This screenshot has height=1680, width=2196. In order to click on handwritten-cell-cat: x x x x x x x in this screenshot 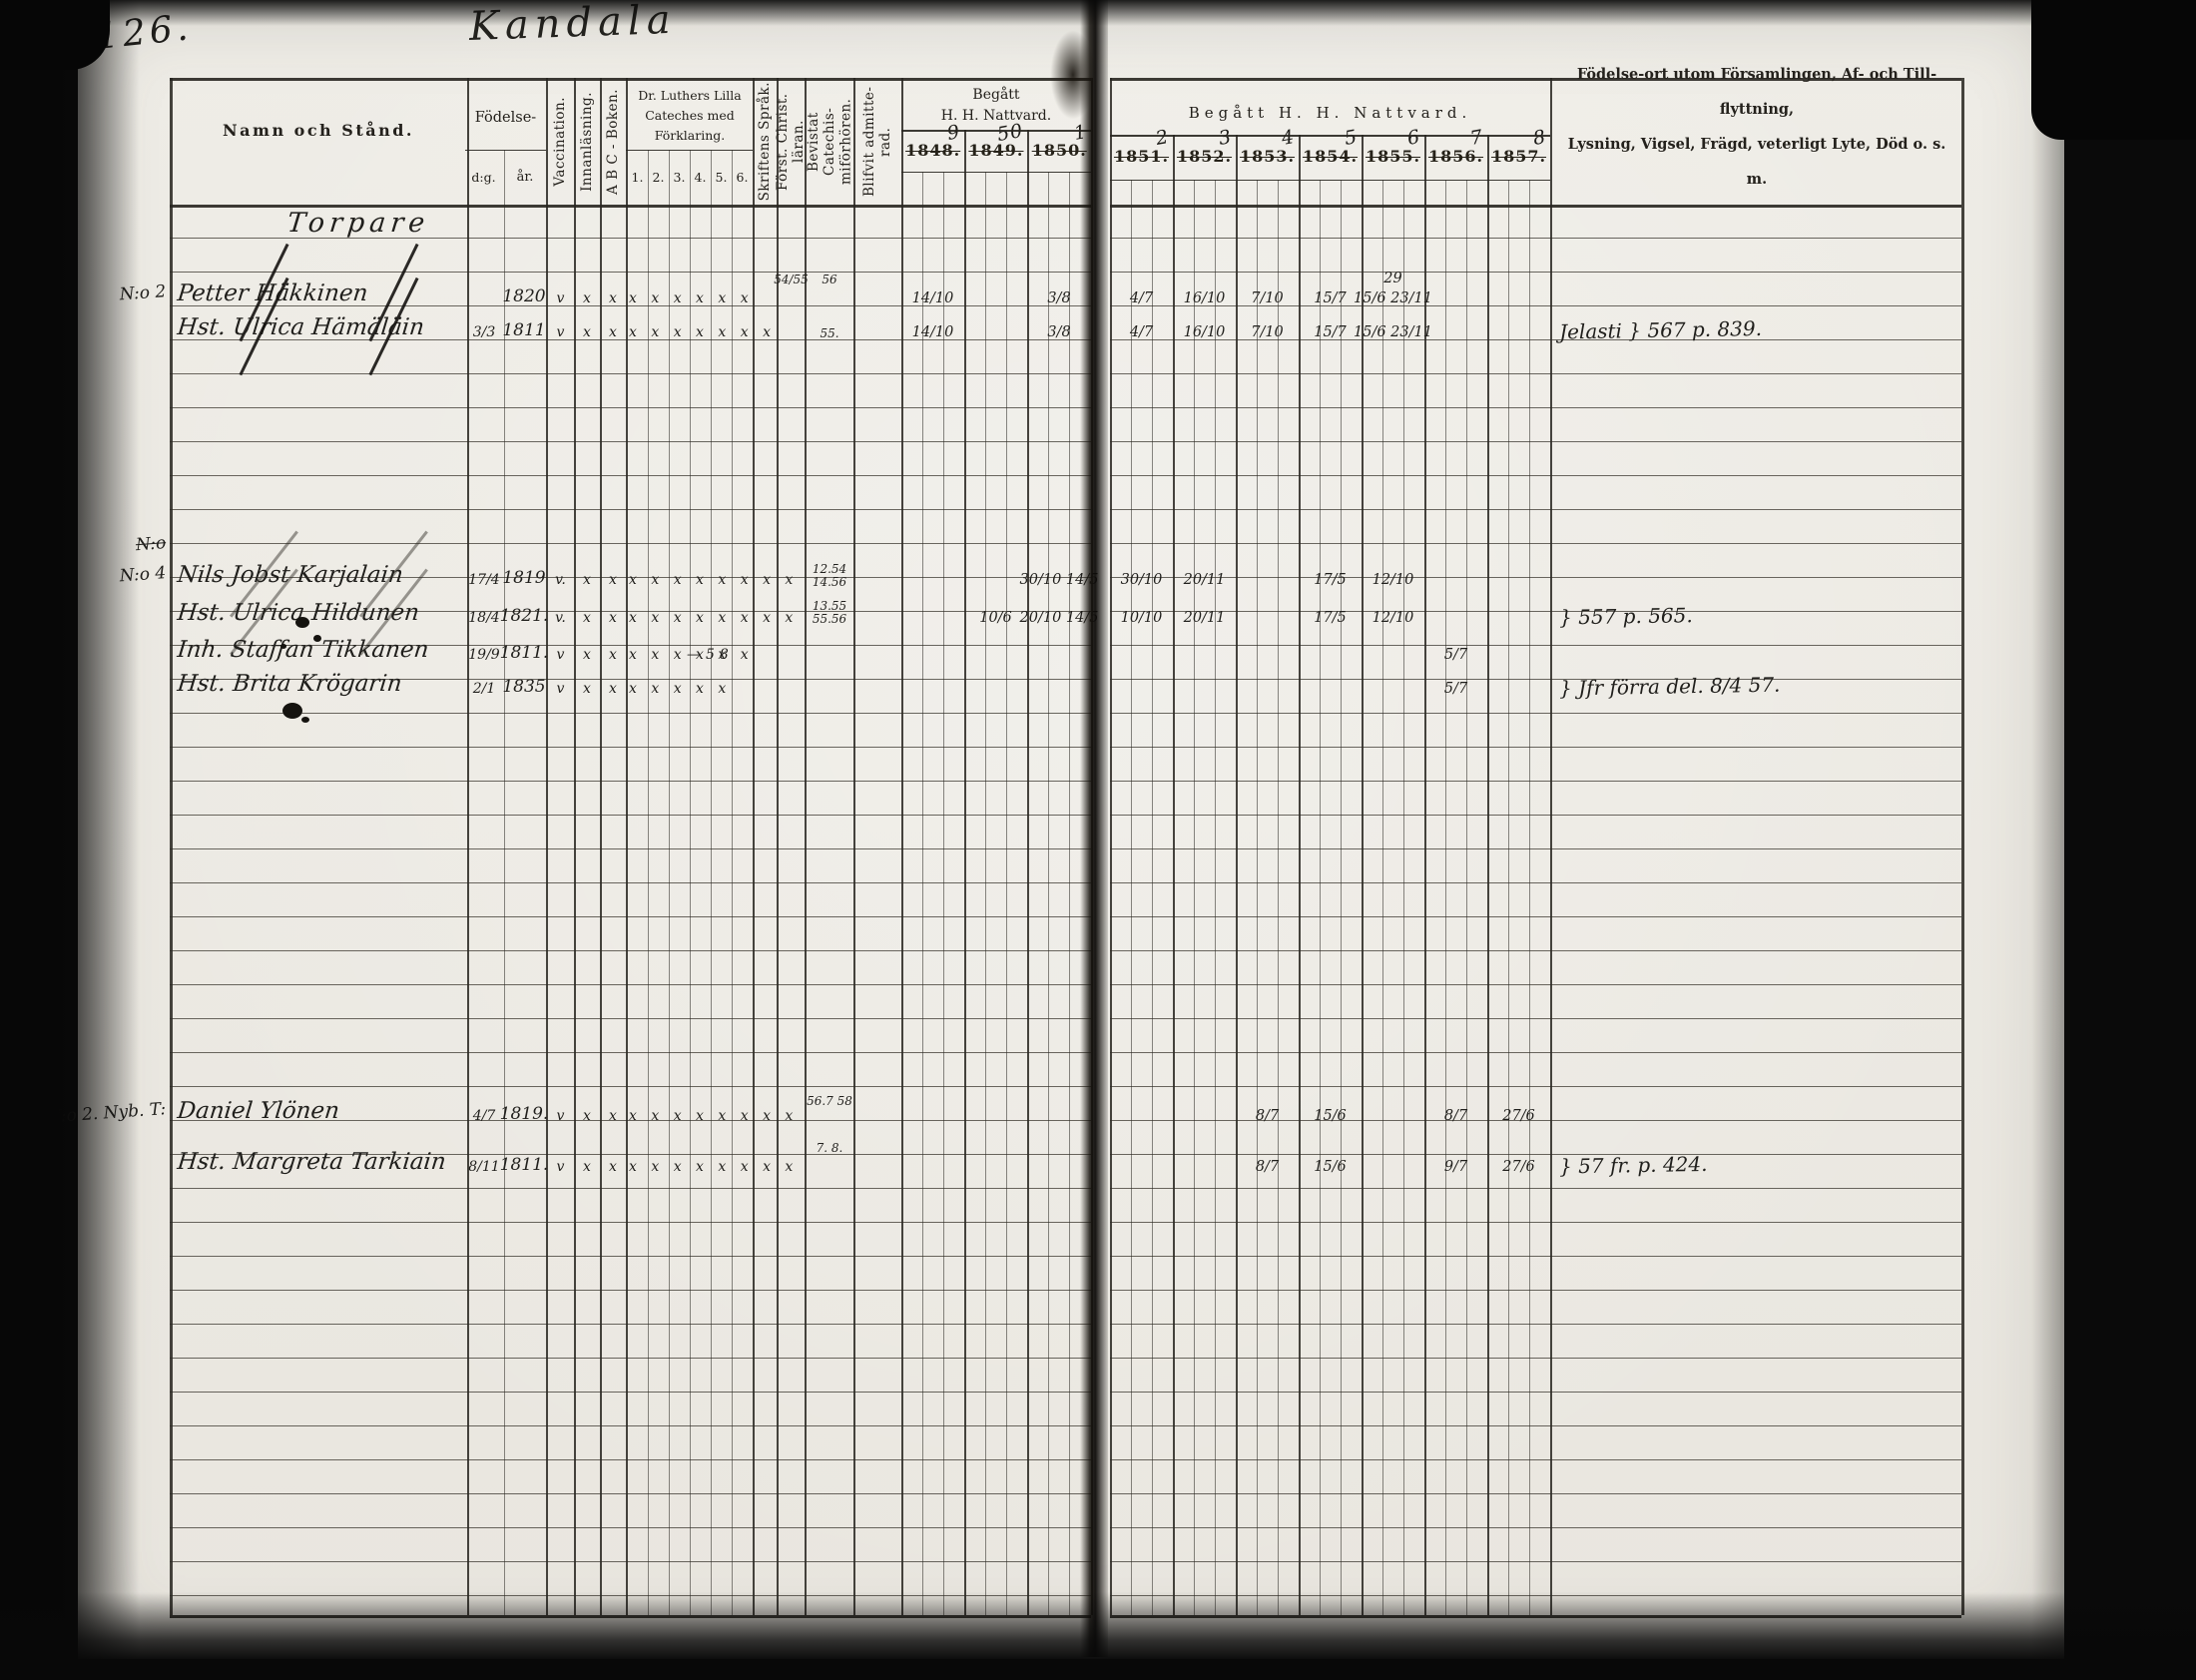, I will do `click(702, 332)`.